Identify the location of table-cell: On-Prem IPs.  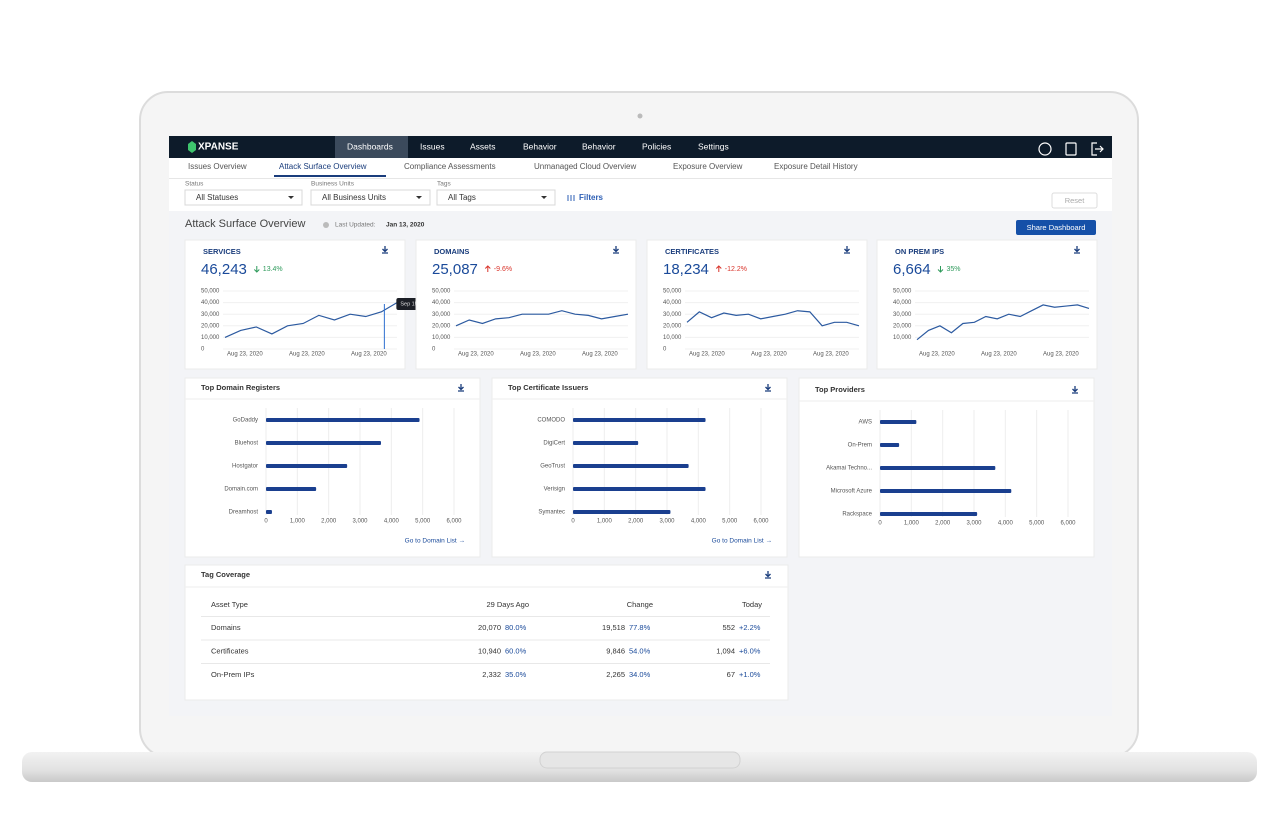
(233, 674).